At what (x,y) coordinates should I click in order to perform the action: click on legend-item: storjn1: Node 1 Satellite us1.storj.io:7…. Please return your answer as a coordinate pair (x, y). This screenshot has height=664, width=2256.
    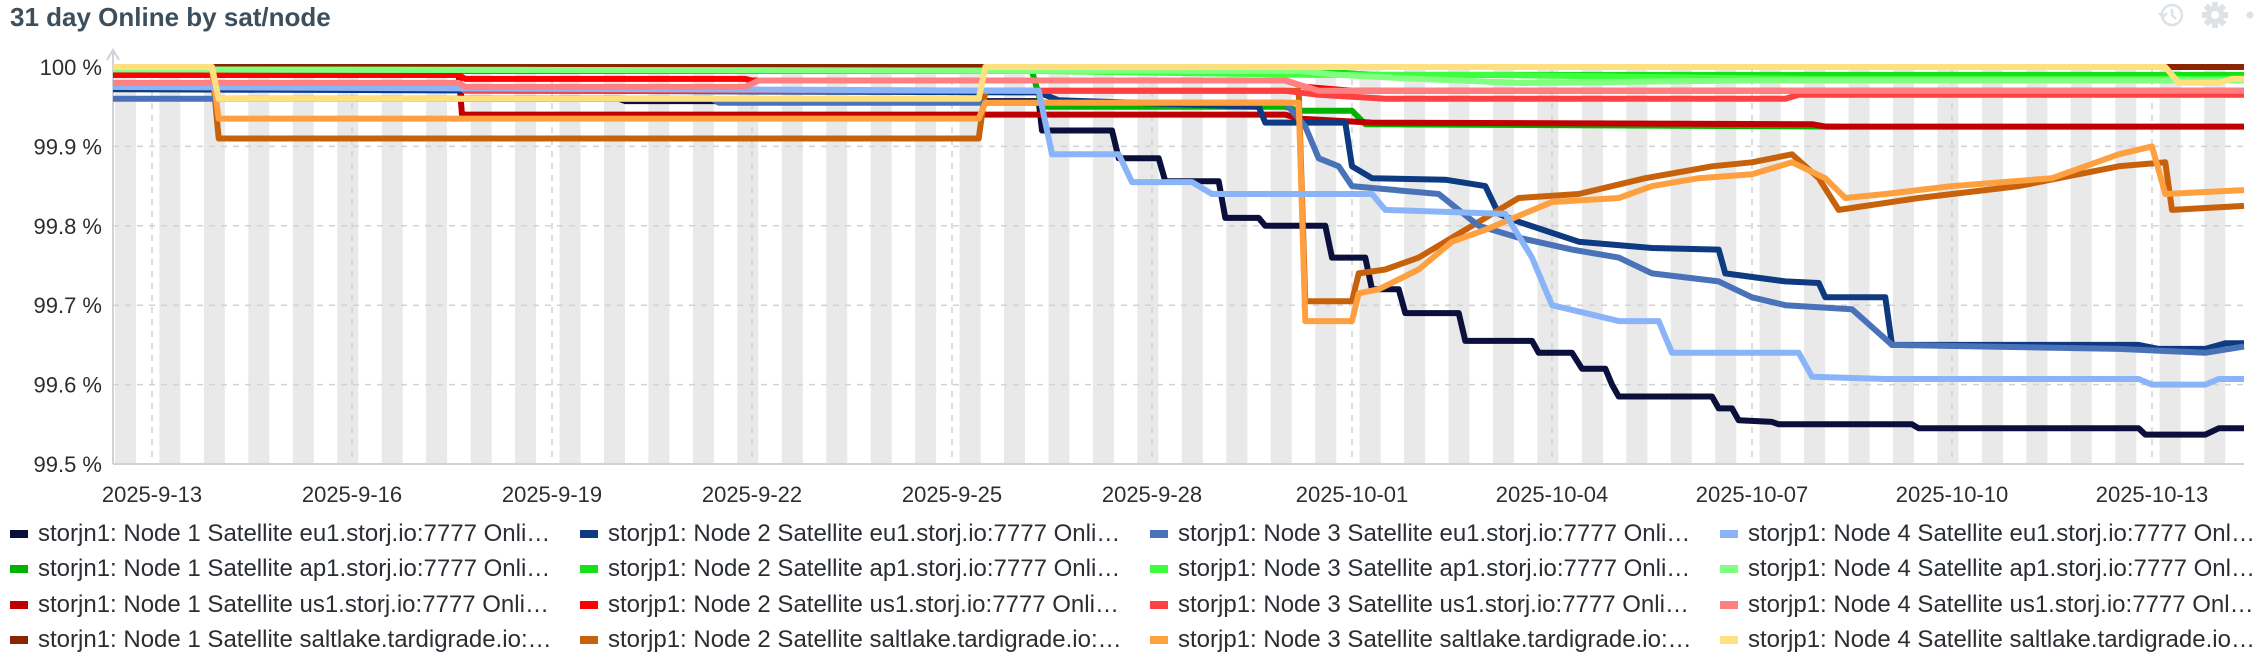
    Looking at the image, I should click on (295, 605).